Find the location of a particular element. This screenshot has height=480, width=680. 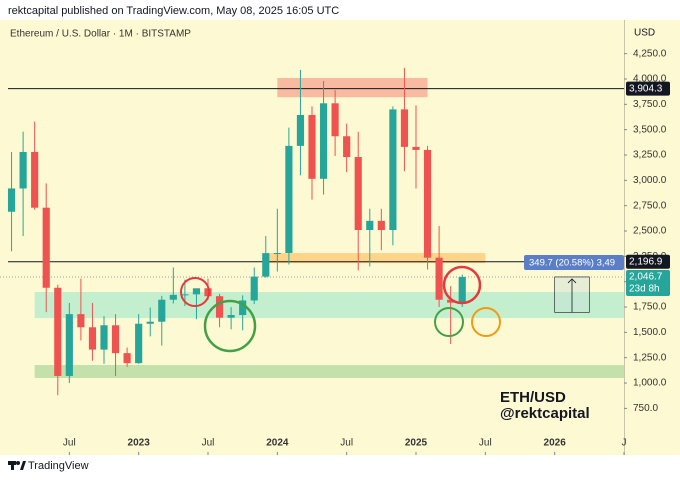

y-tick-label: 2,750.0 is located at coordinates (650, 205).